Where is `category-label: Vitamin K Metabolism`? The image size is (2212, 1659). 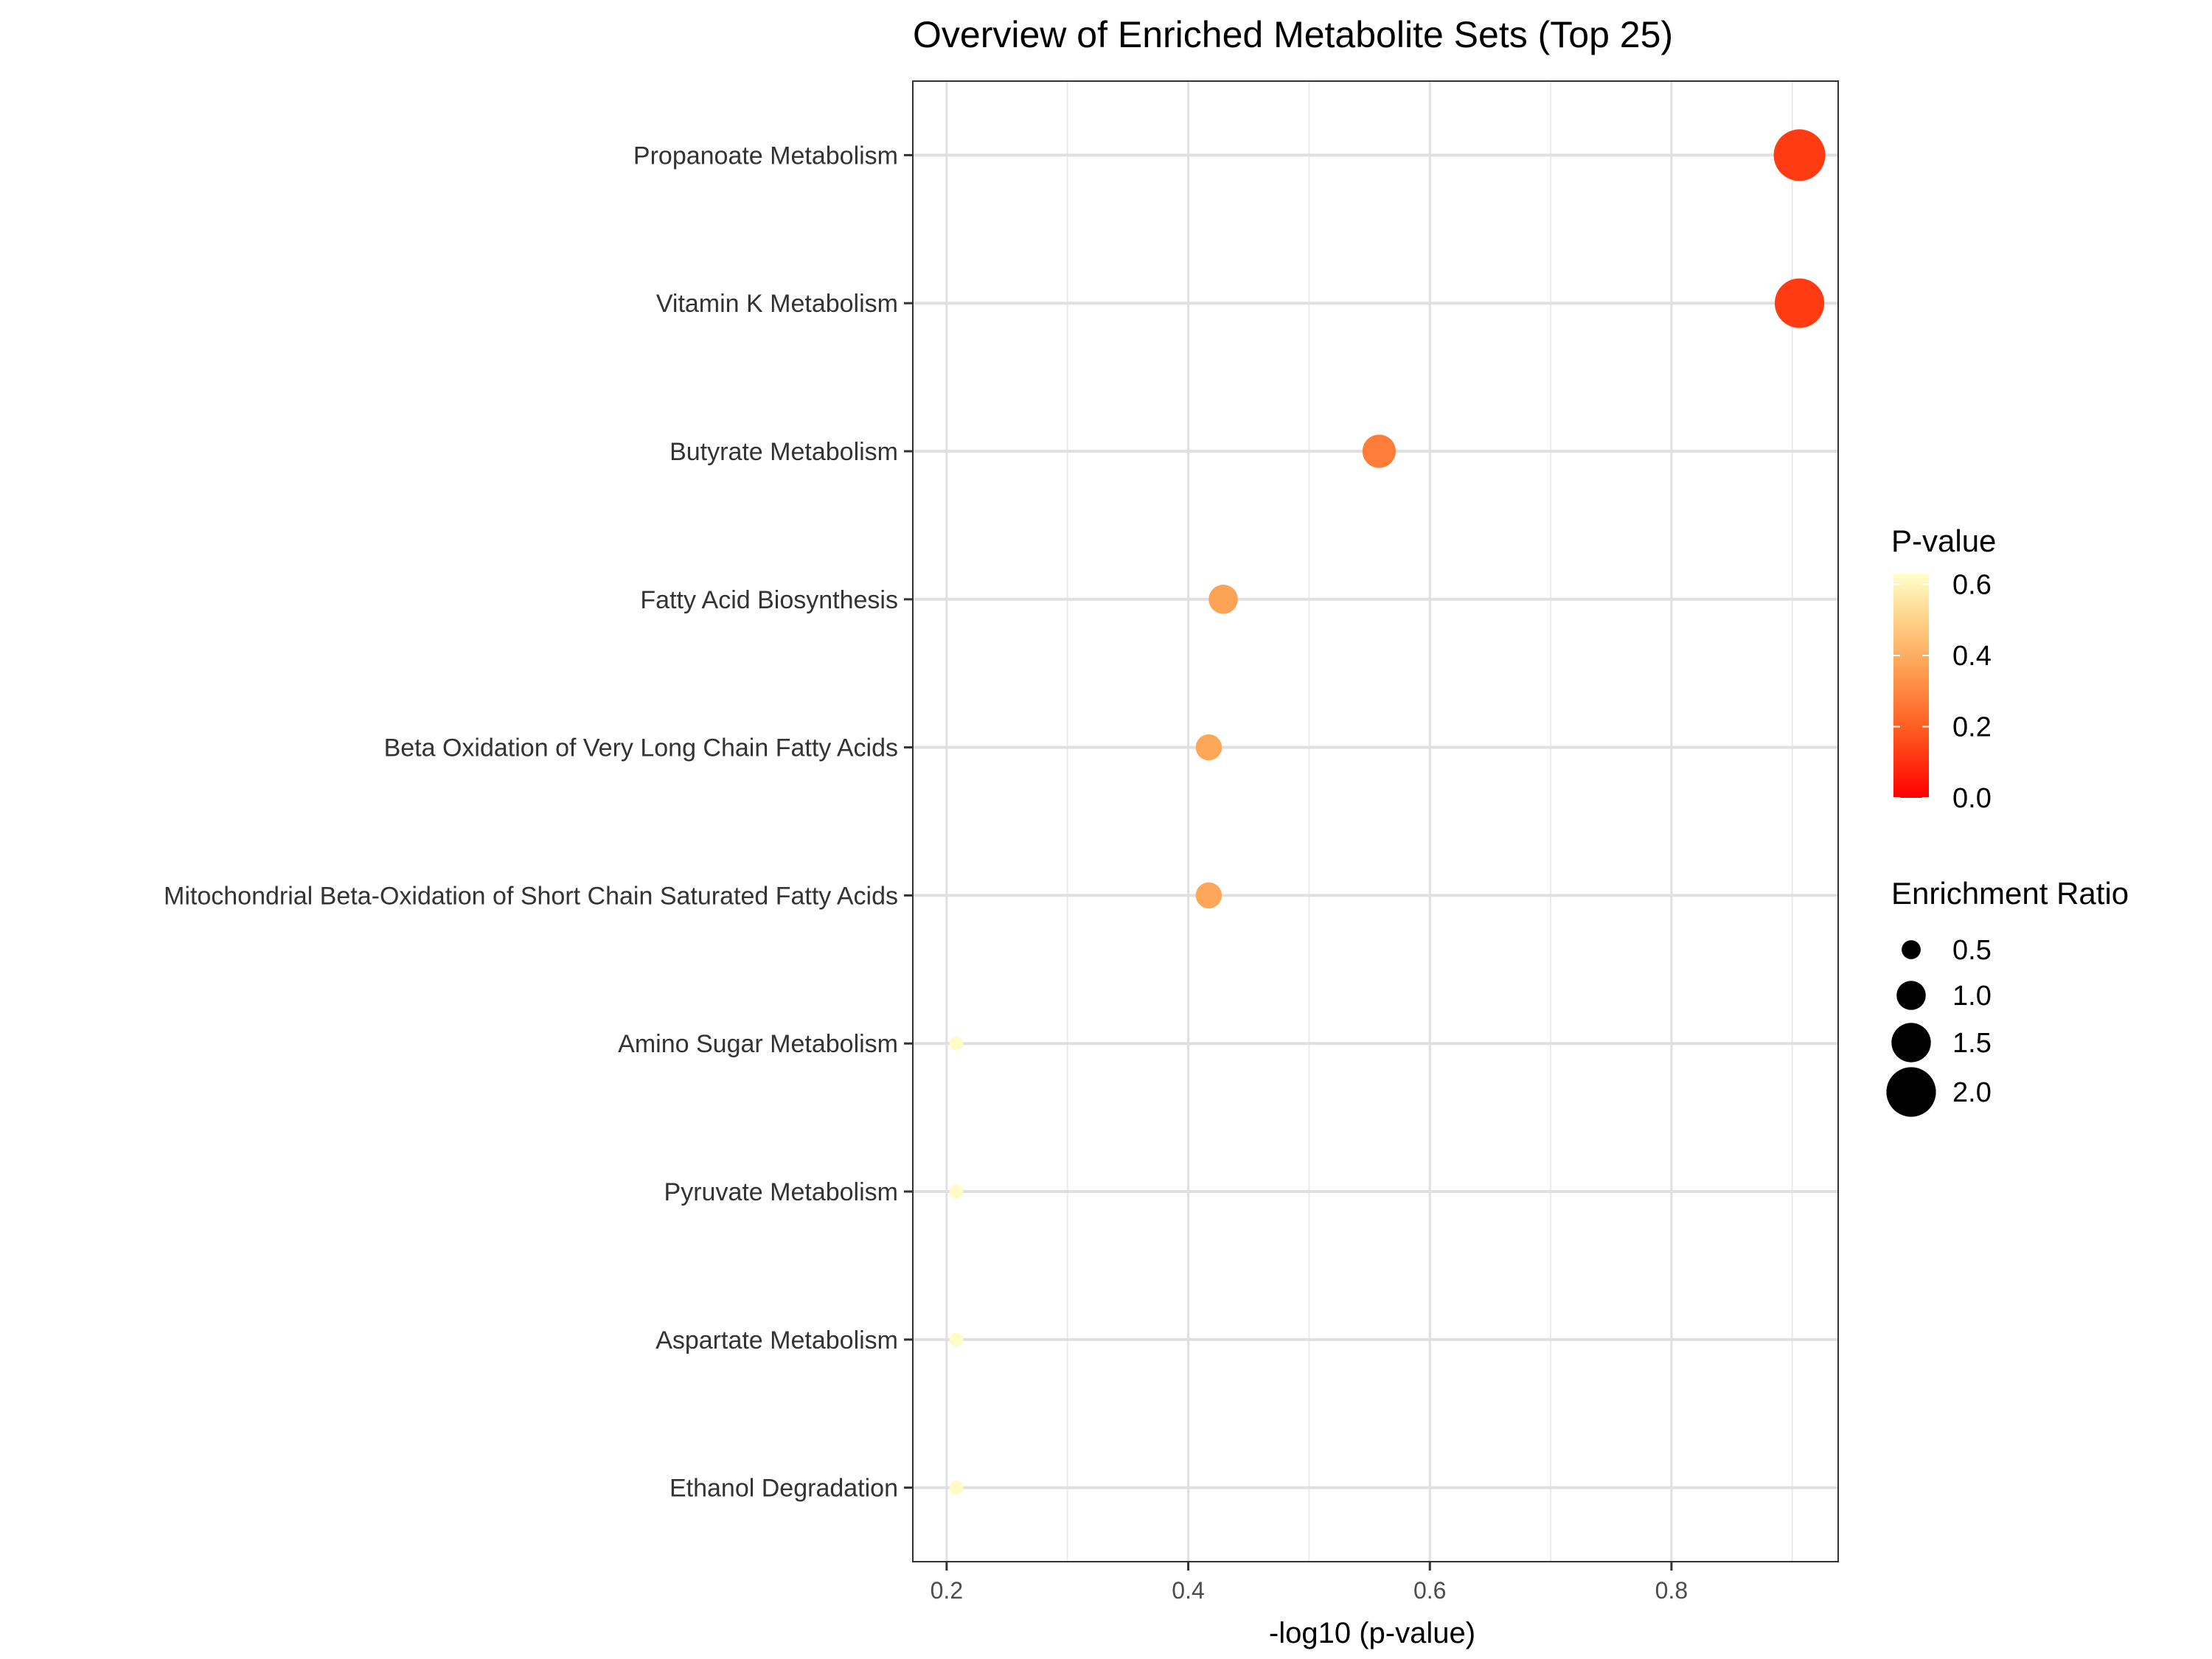 category-label: Vitamin K Metabolism is located at coordinates (777, 304).